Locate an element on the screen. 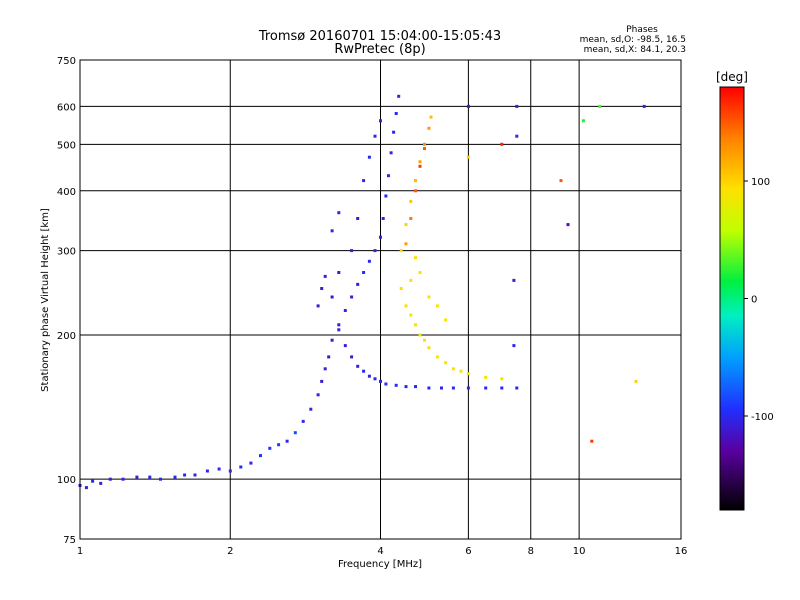 The width and height of the screenshot is (800, 600). stats-line-x: mean, sd,X: 84.1, 20.3 is located at coordinates (635, 50).